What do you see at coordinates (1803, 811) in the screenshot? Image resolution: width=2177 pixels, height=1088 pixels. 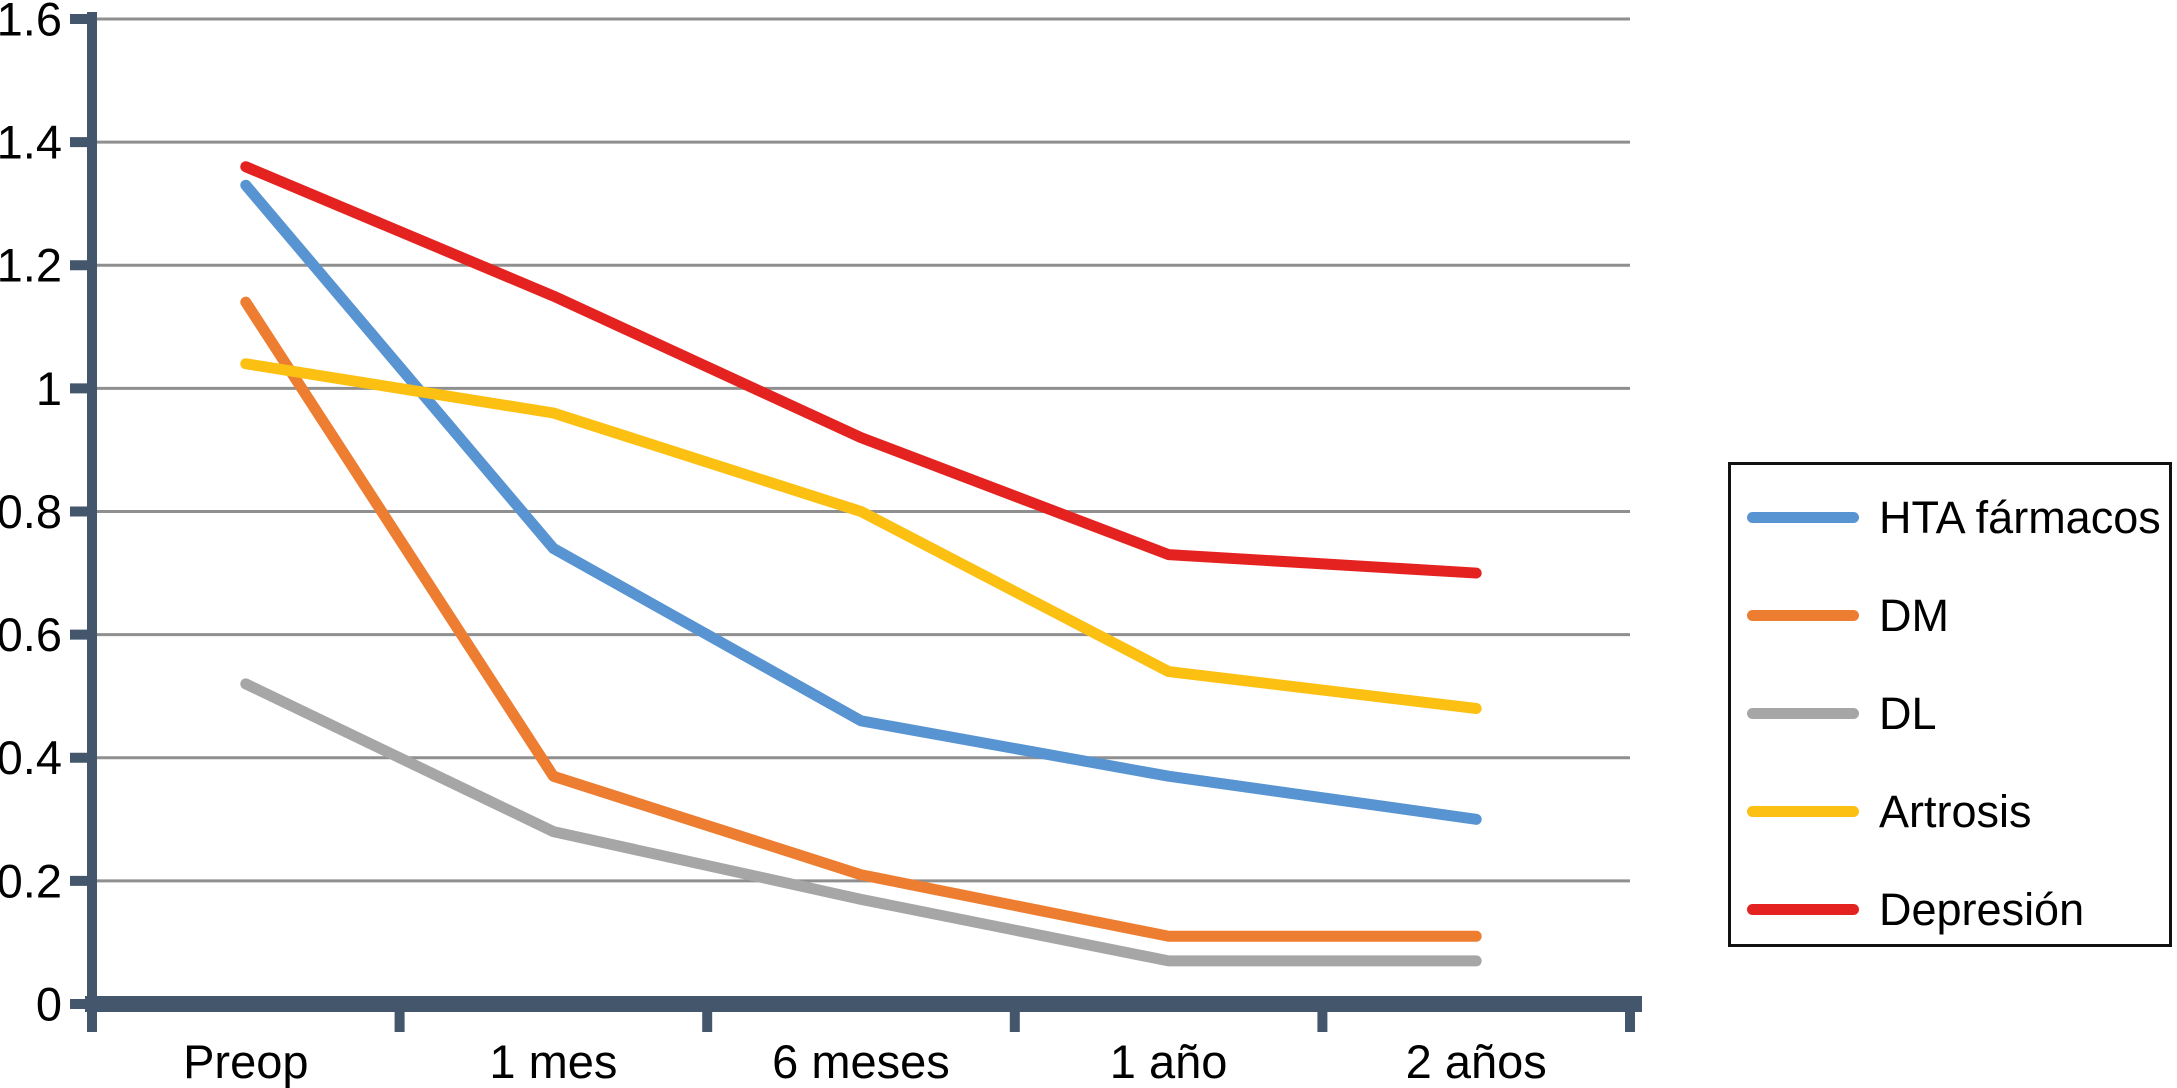 I see `legend-line-swatch-artrosis` at bounding box center [1803, 811].